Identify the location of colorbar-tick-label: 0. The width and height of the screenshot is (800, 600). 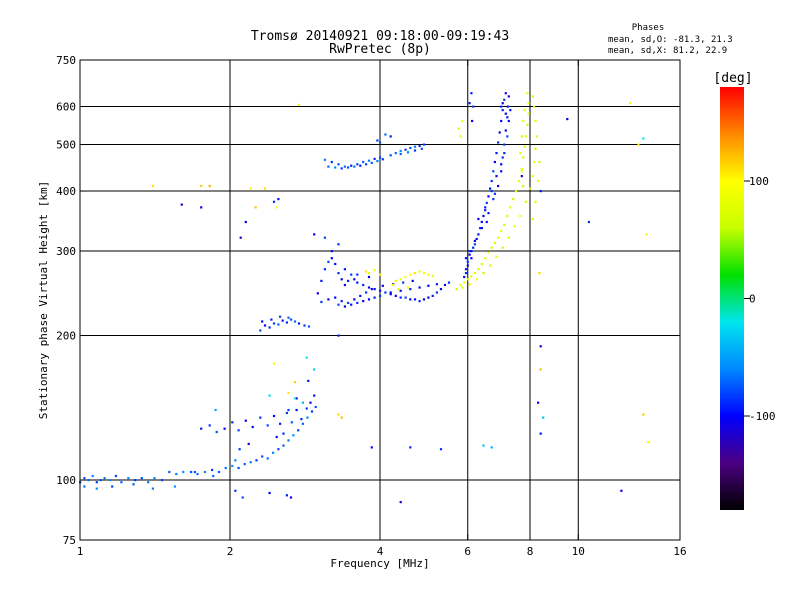
(752, 299).